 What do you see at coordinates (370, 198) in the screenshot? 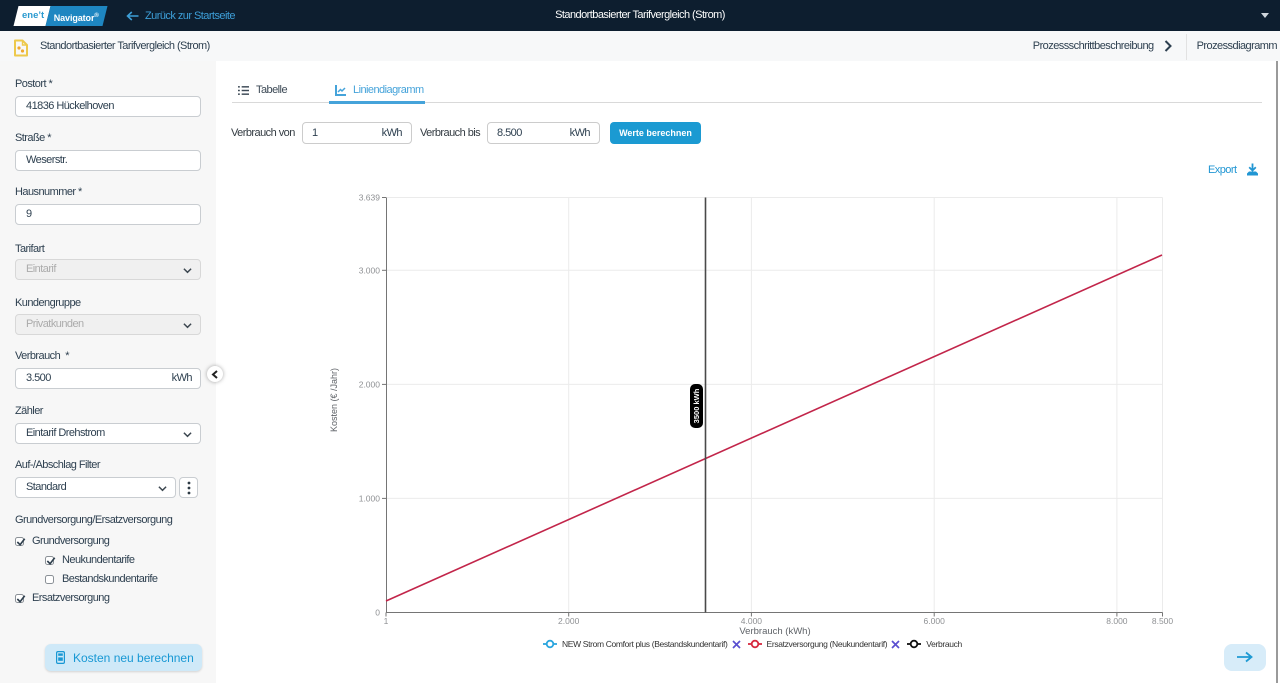
I see `svg-text: 3.639` at bounding box center [370, 198].